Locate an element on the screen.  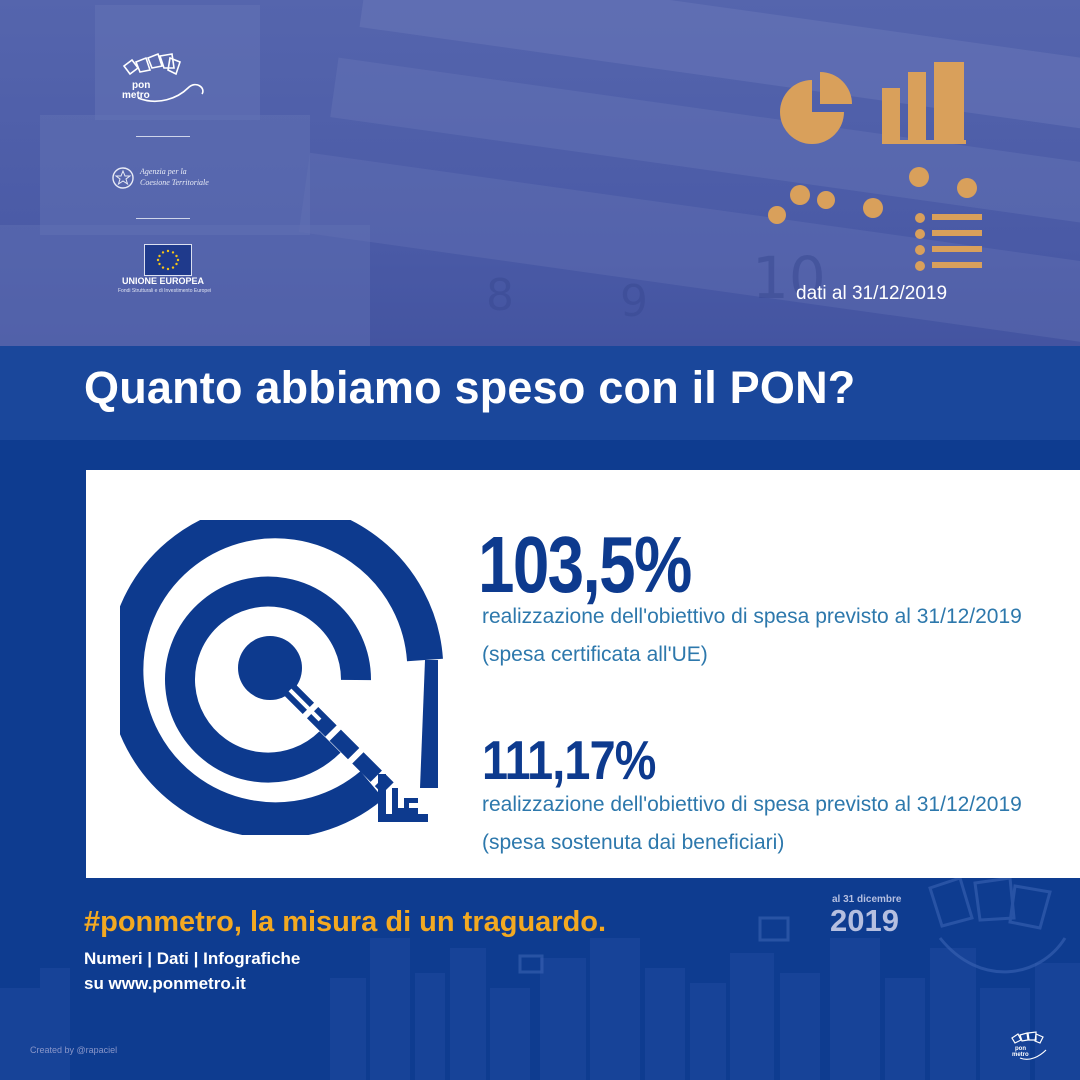
badge-year: 2019 is located at coordinates (864, 920).